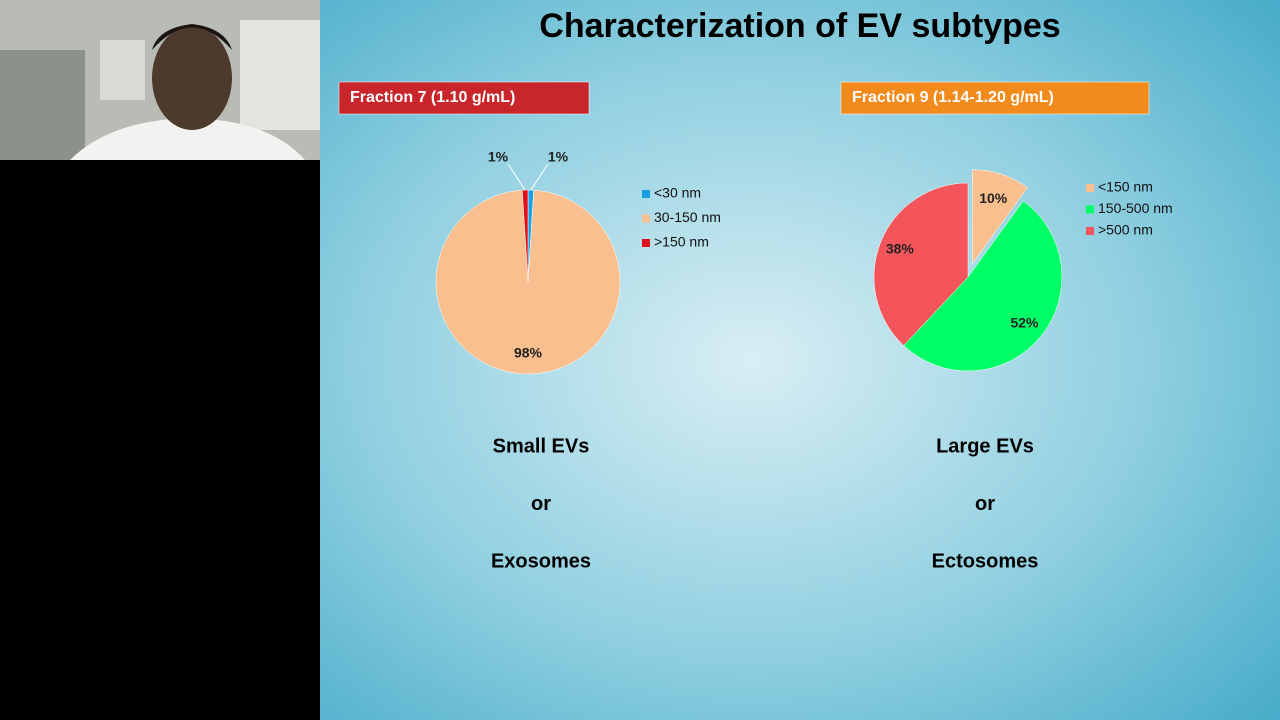 This screenshot has width=1280, height=720. What do you see at coordinates (799, 26) in the screenshot?
I see `slide-title: Characterization of EV subtypes` at bounding box center [799, 26].